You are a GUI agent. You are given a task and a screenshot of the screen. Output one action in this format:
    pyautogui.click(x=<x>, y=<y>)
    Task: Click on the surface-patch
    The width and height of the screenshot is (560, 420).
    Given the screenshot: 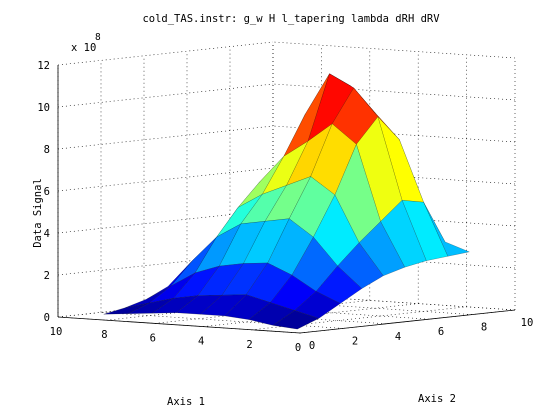 What is the action you would take?
    pyautogui.click(x=296, y=320)
    